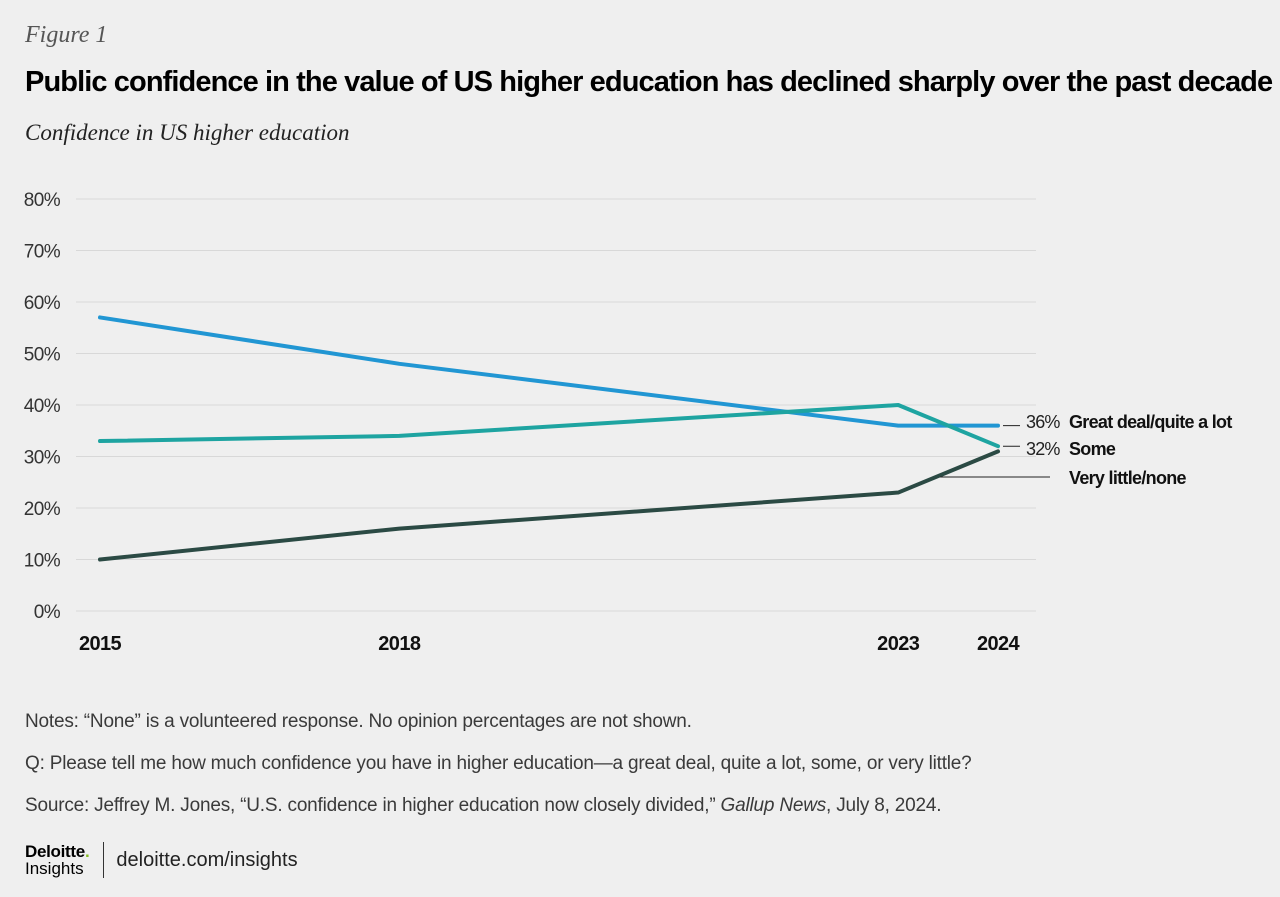  I want to click on footer-divider, so click(104, 860).